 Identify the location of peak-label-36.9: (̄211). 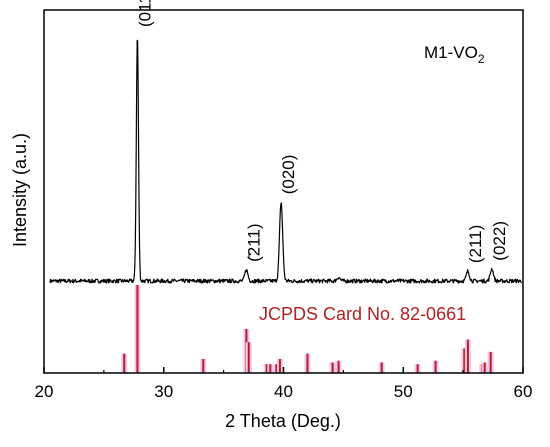
(253, 242).